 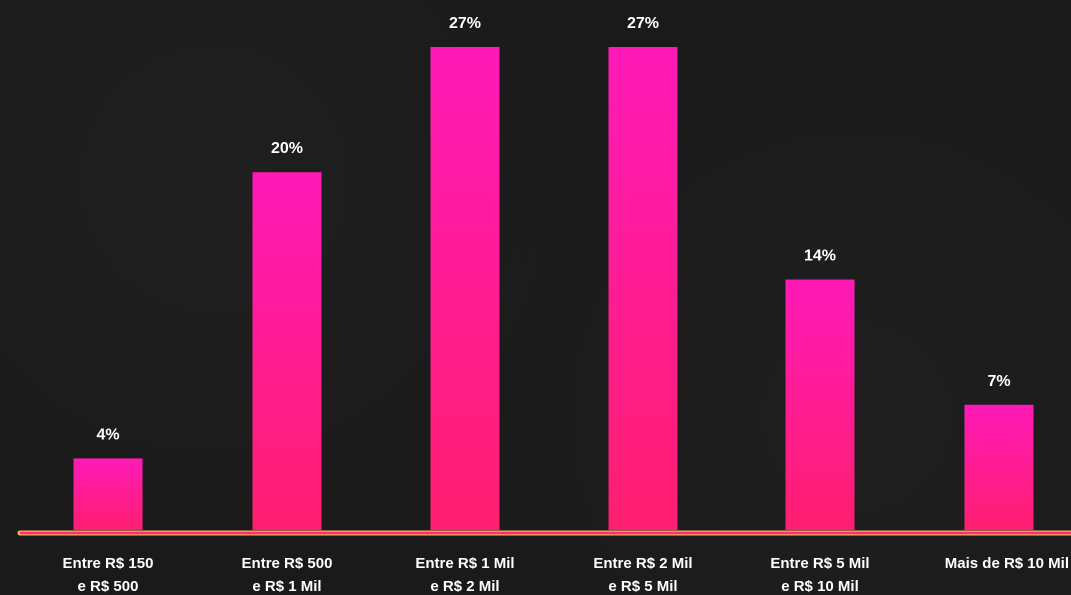 What do you see at coordinates (642, 586) in the screenshot?
I see `tick-label-3-1: e R$ 5 Mil` at bounding box center [642, 586].